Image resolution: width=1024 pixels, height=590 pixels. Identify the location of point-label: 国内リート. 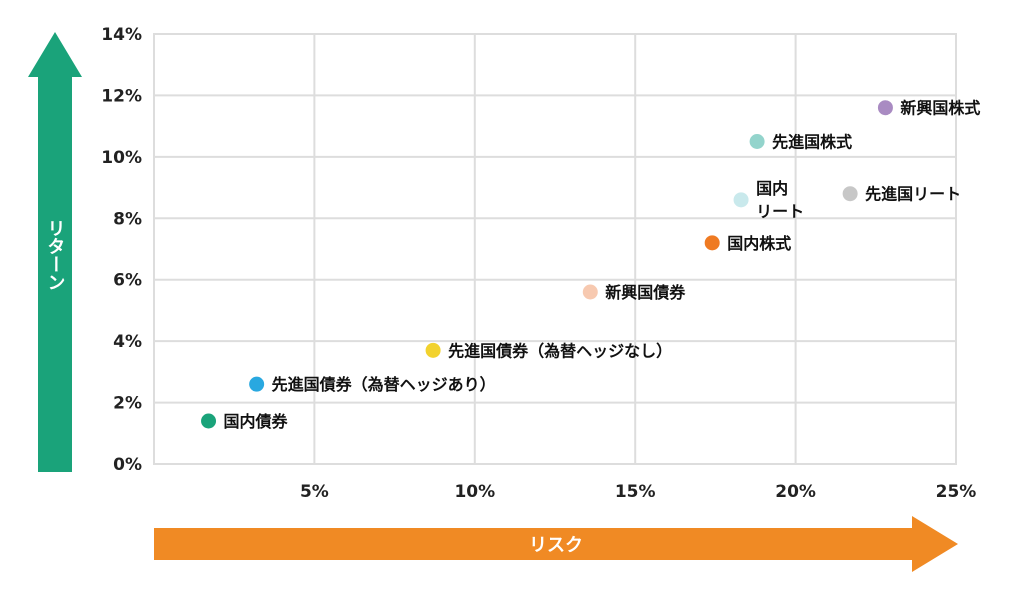
(780, 200).